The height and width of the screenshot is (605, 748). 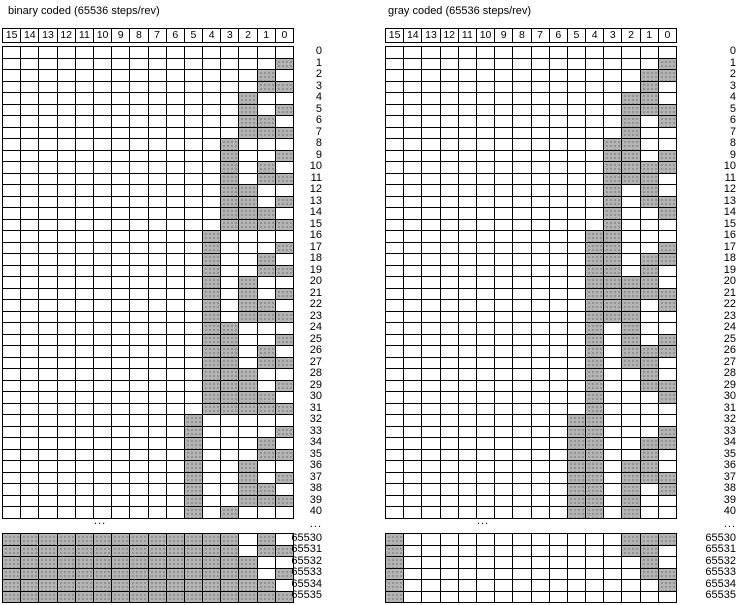 What do you see at coordinates (729, 189) in the screenshot?
I see `row-label: 12` at bounding box center [729, 189].